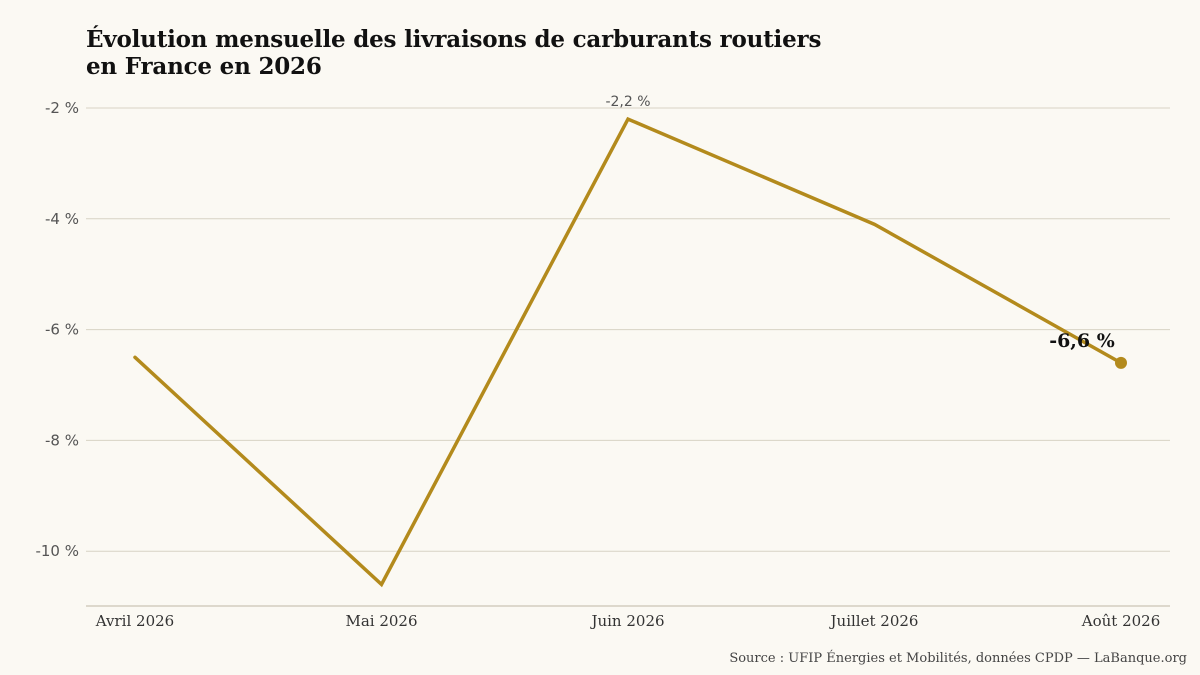 The image size is (1200, 675). I want to click on x-tick-label: Juillet 2026, so click(874, 621).